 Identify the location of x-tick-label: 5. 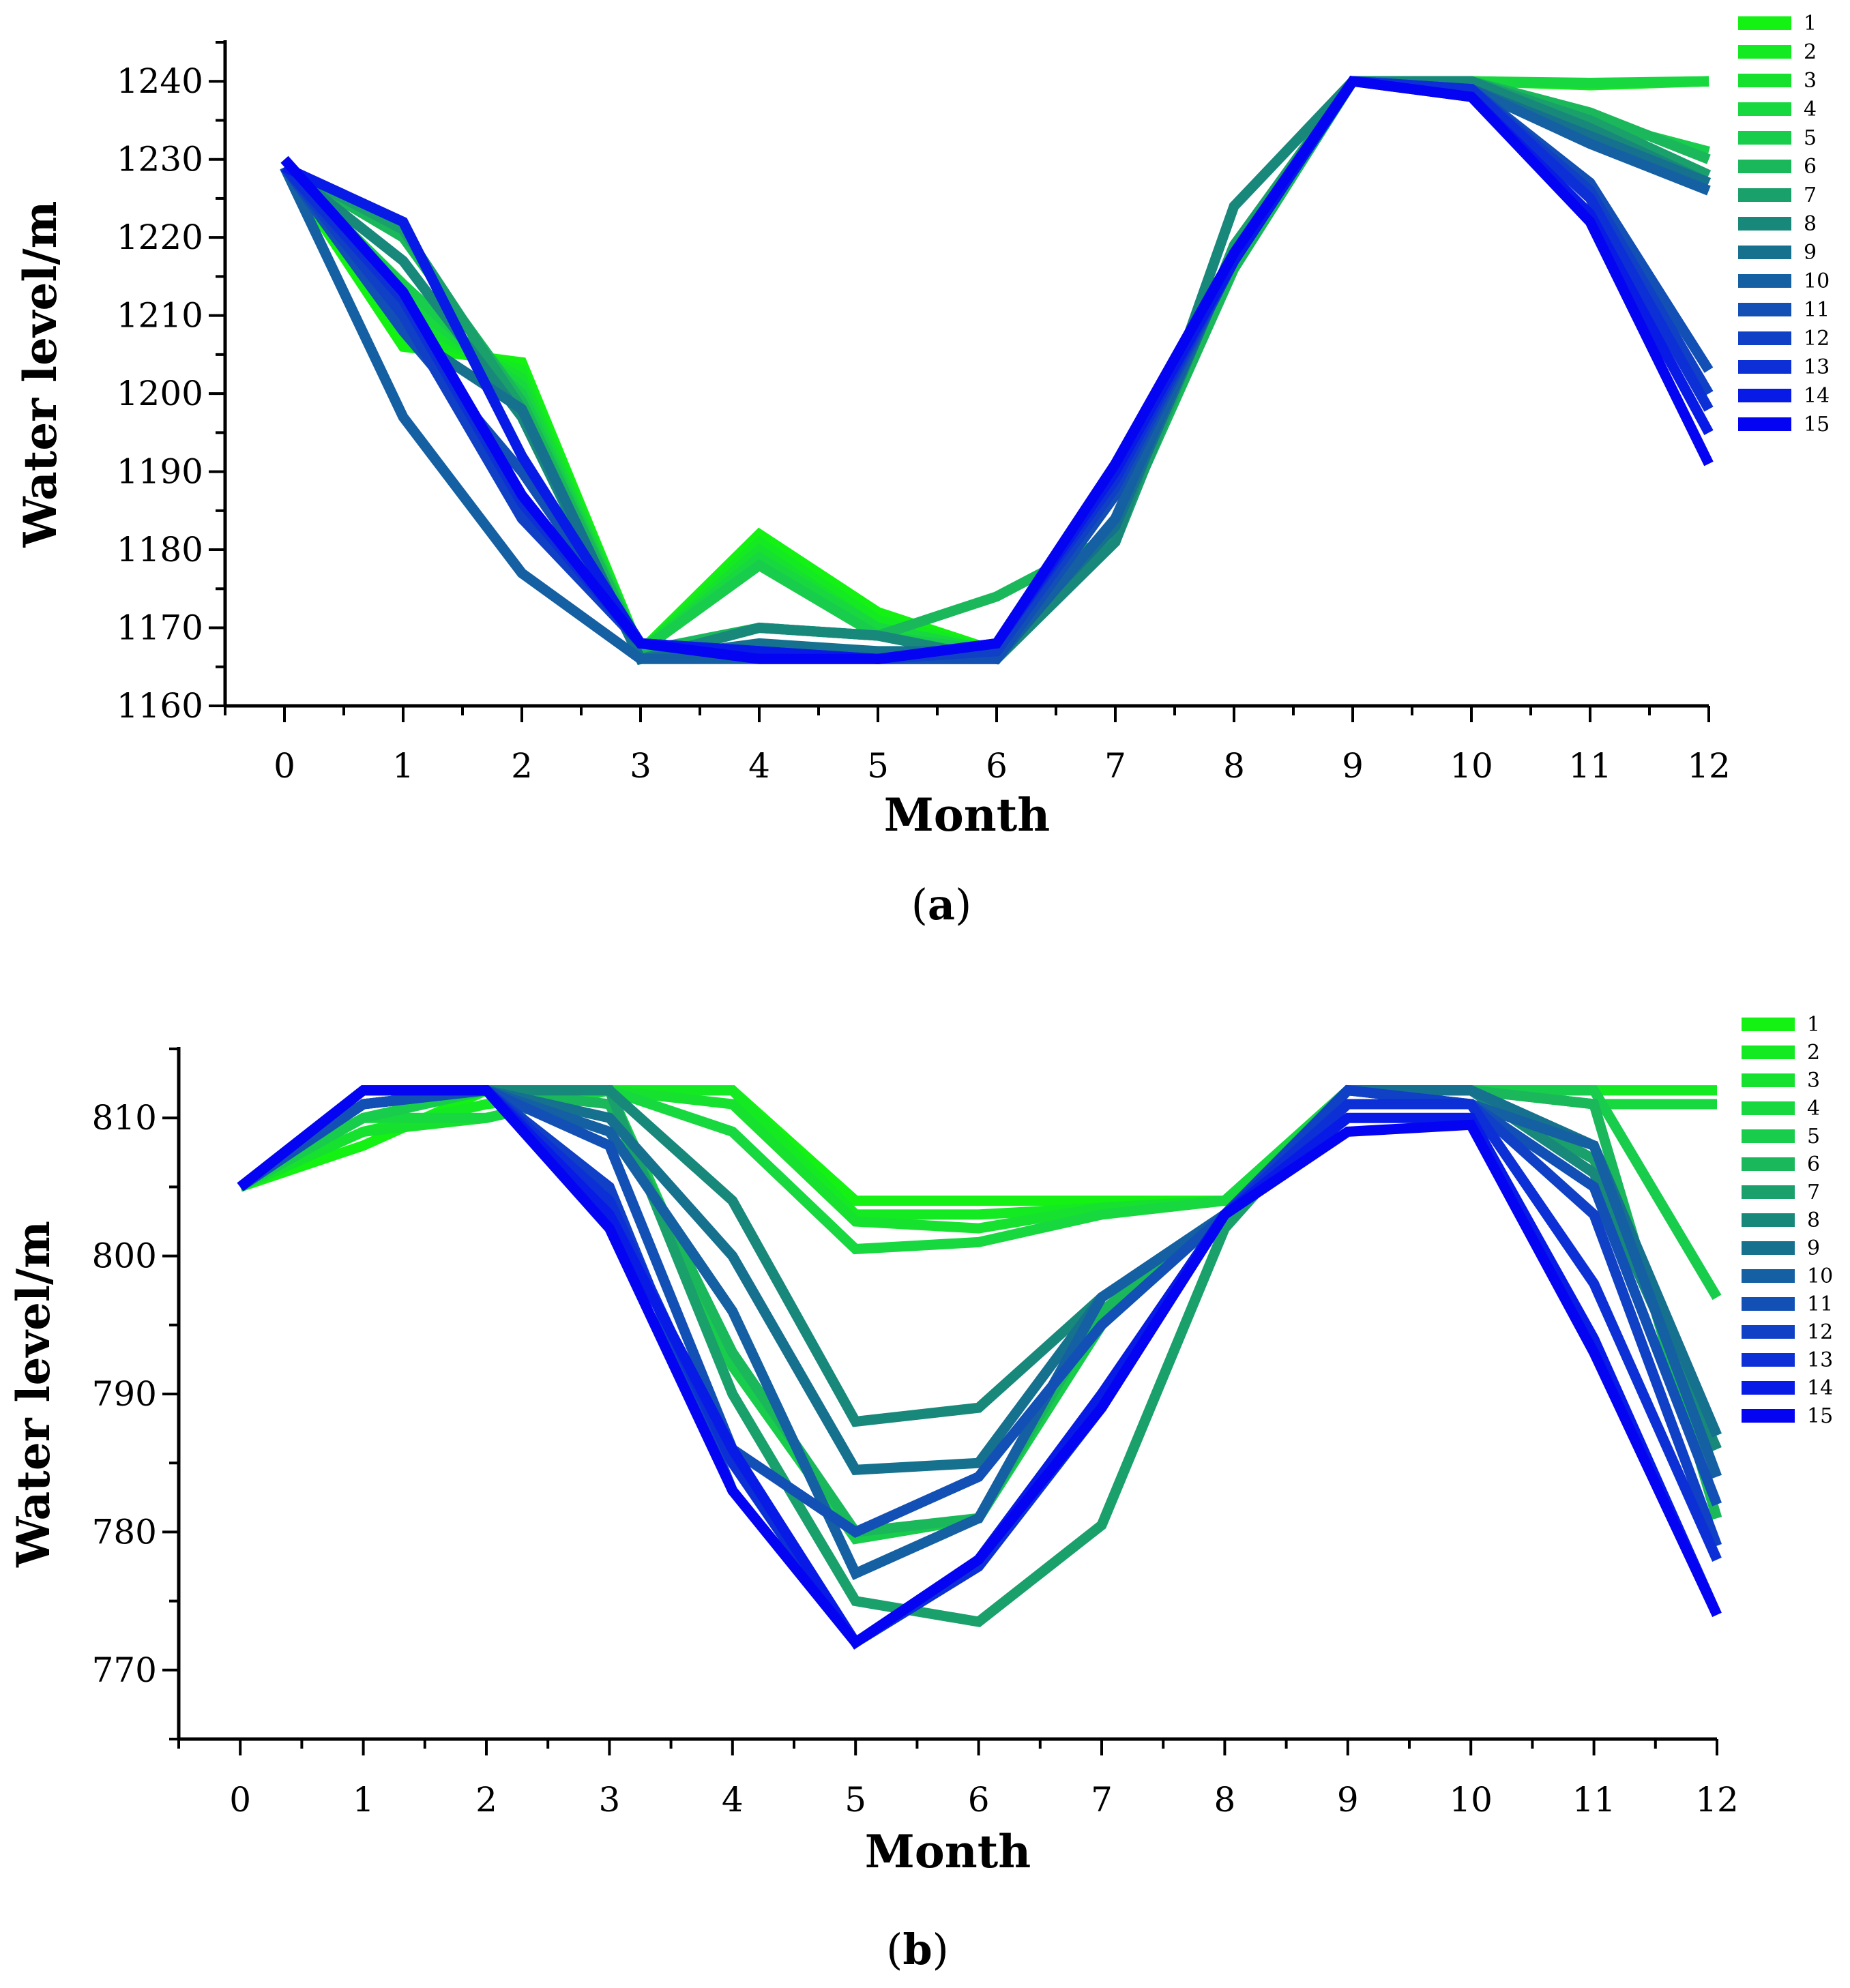
(878, 766).